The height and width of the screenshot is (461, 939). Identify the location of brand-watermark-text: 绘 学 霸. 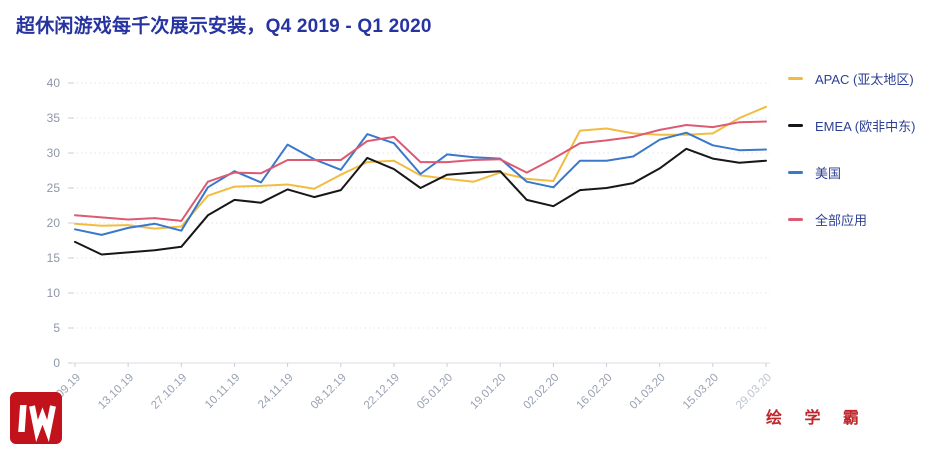
(817, 418).